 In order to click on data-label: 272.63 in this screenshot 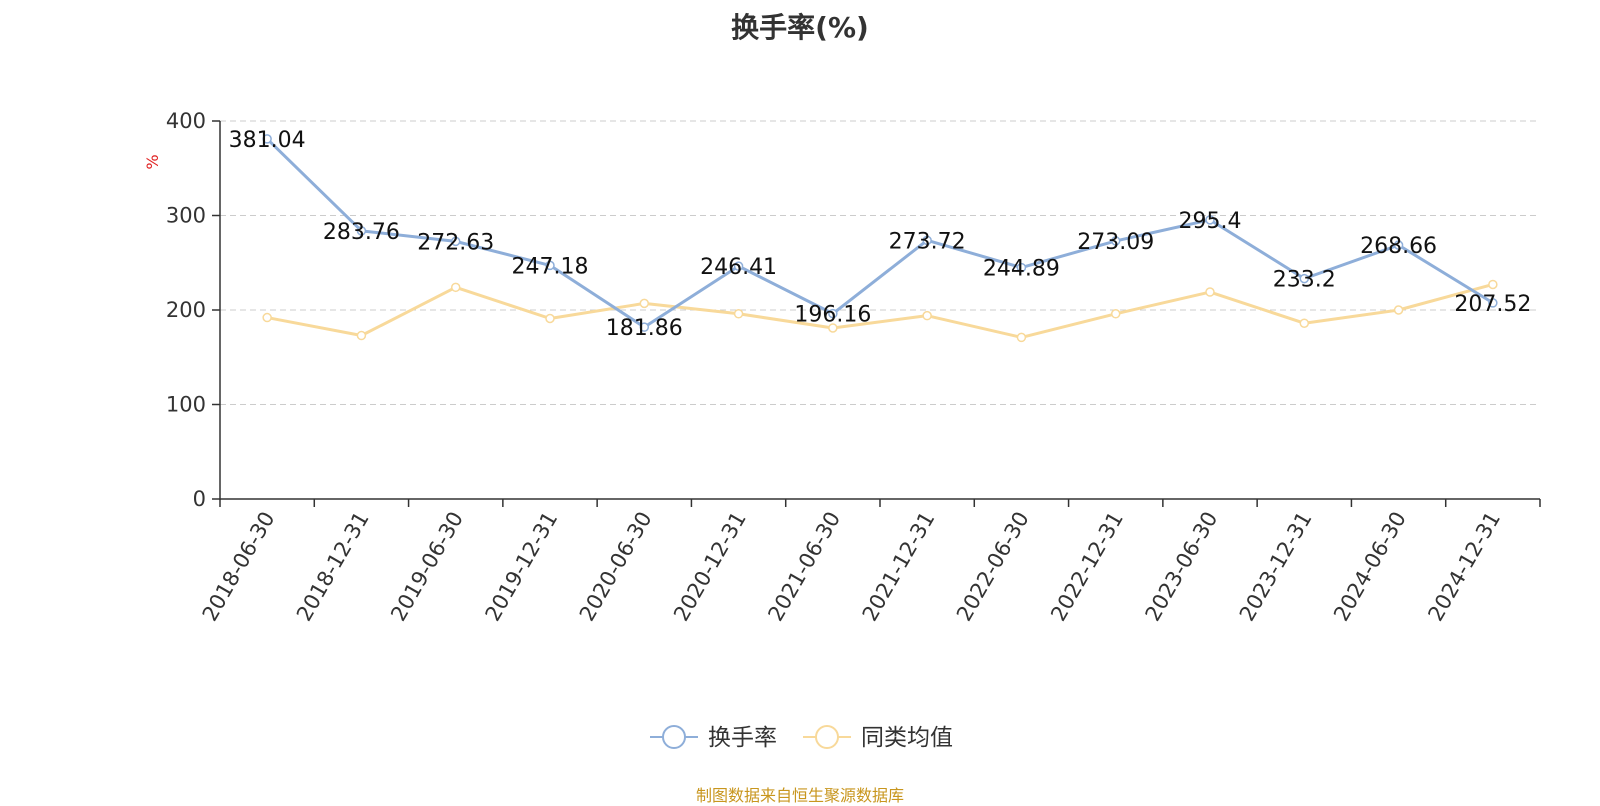, I will do `click(455, 242)`.